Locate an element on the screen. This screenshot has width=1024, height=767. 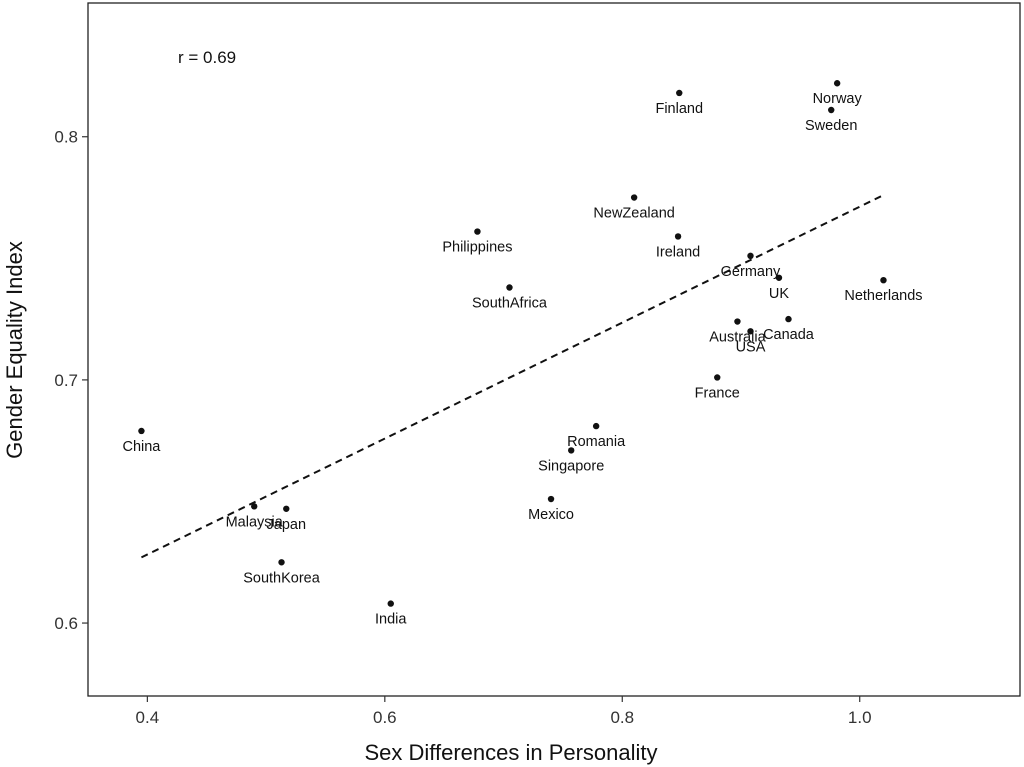
point-singapore is located at coordinates (571, 450).